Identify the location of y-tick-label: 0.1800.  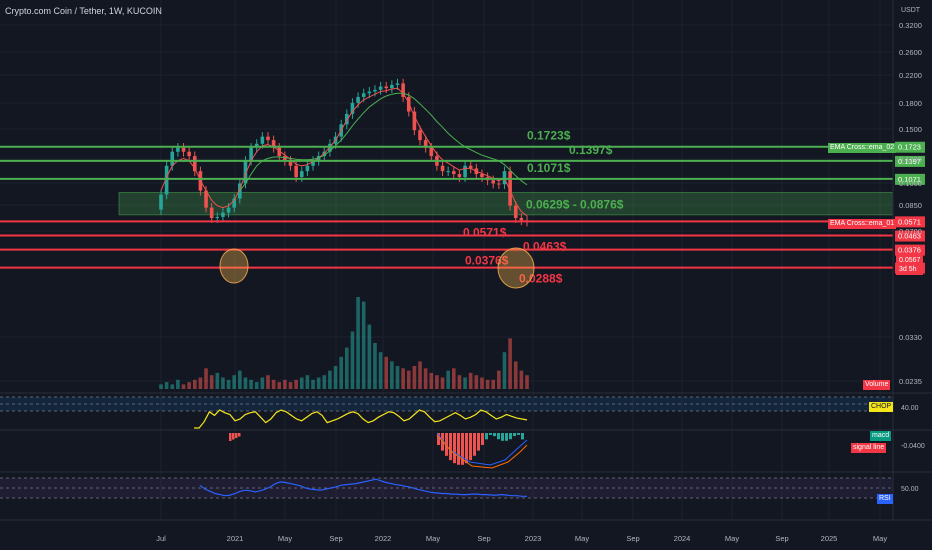
(910, 103).